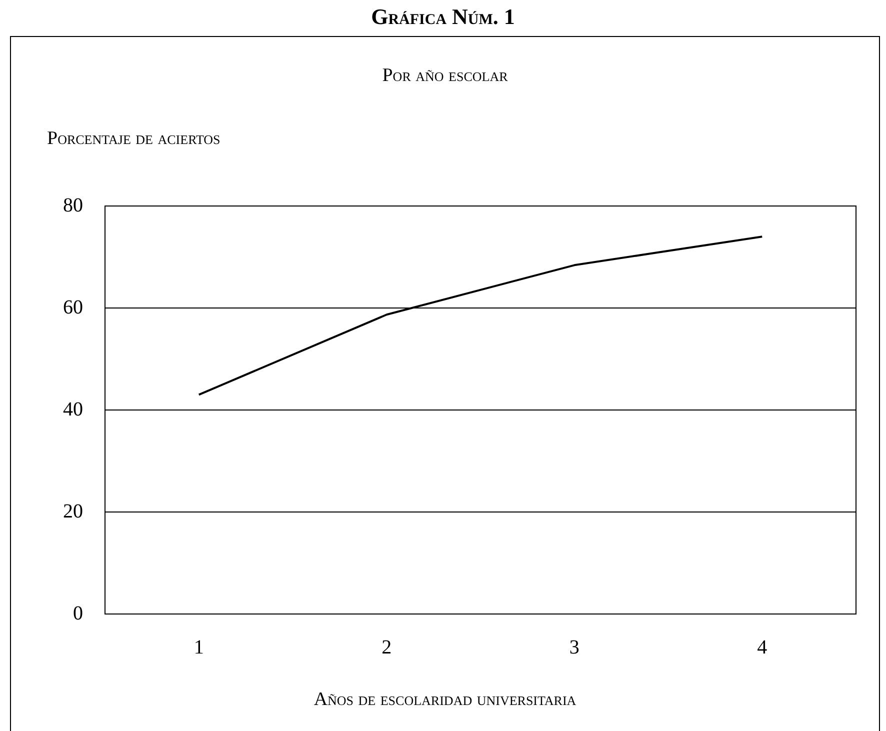 The image size is (886, 731). I want to click on x-tick-label: 3, so click(574, 647).